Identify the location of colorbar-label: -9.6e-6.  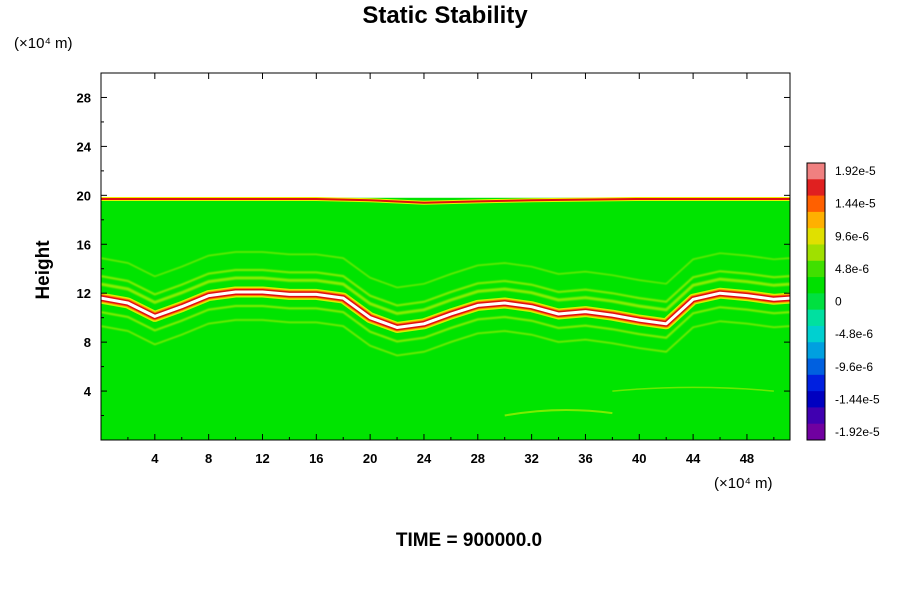
(854, 367).